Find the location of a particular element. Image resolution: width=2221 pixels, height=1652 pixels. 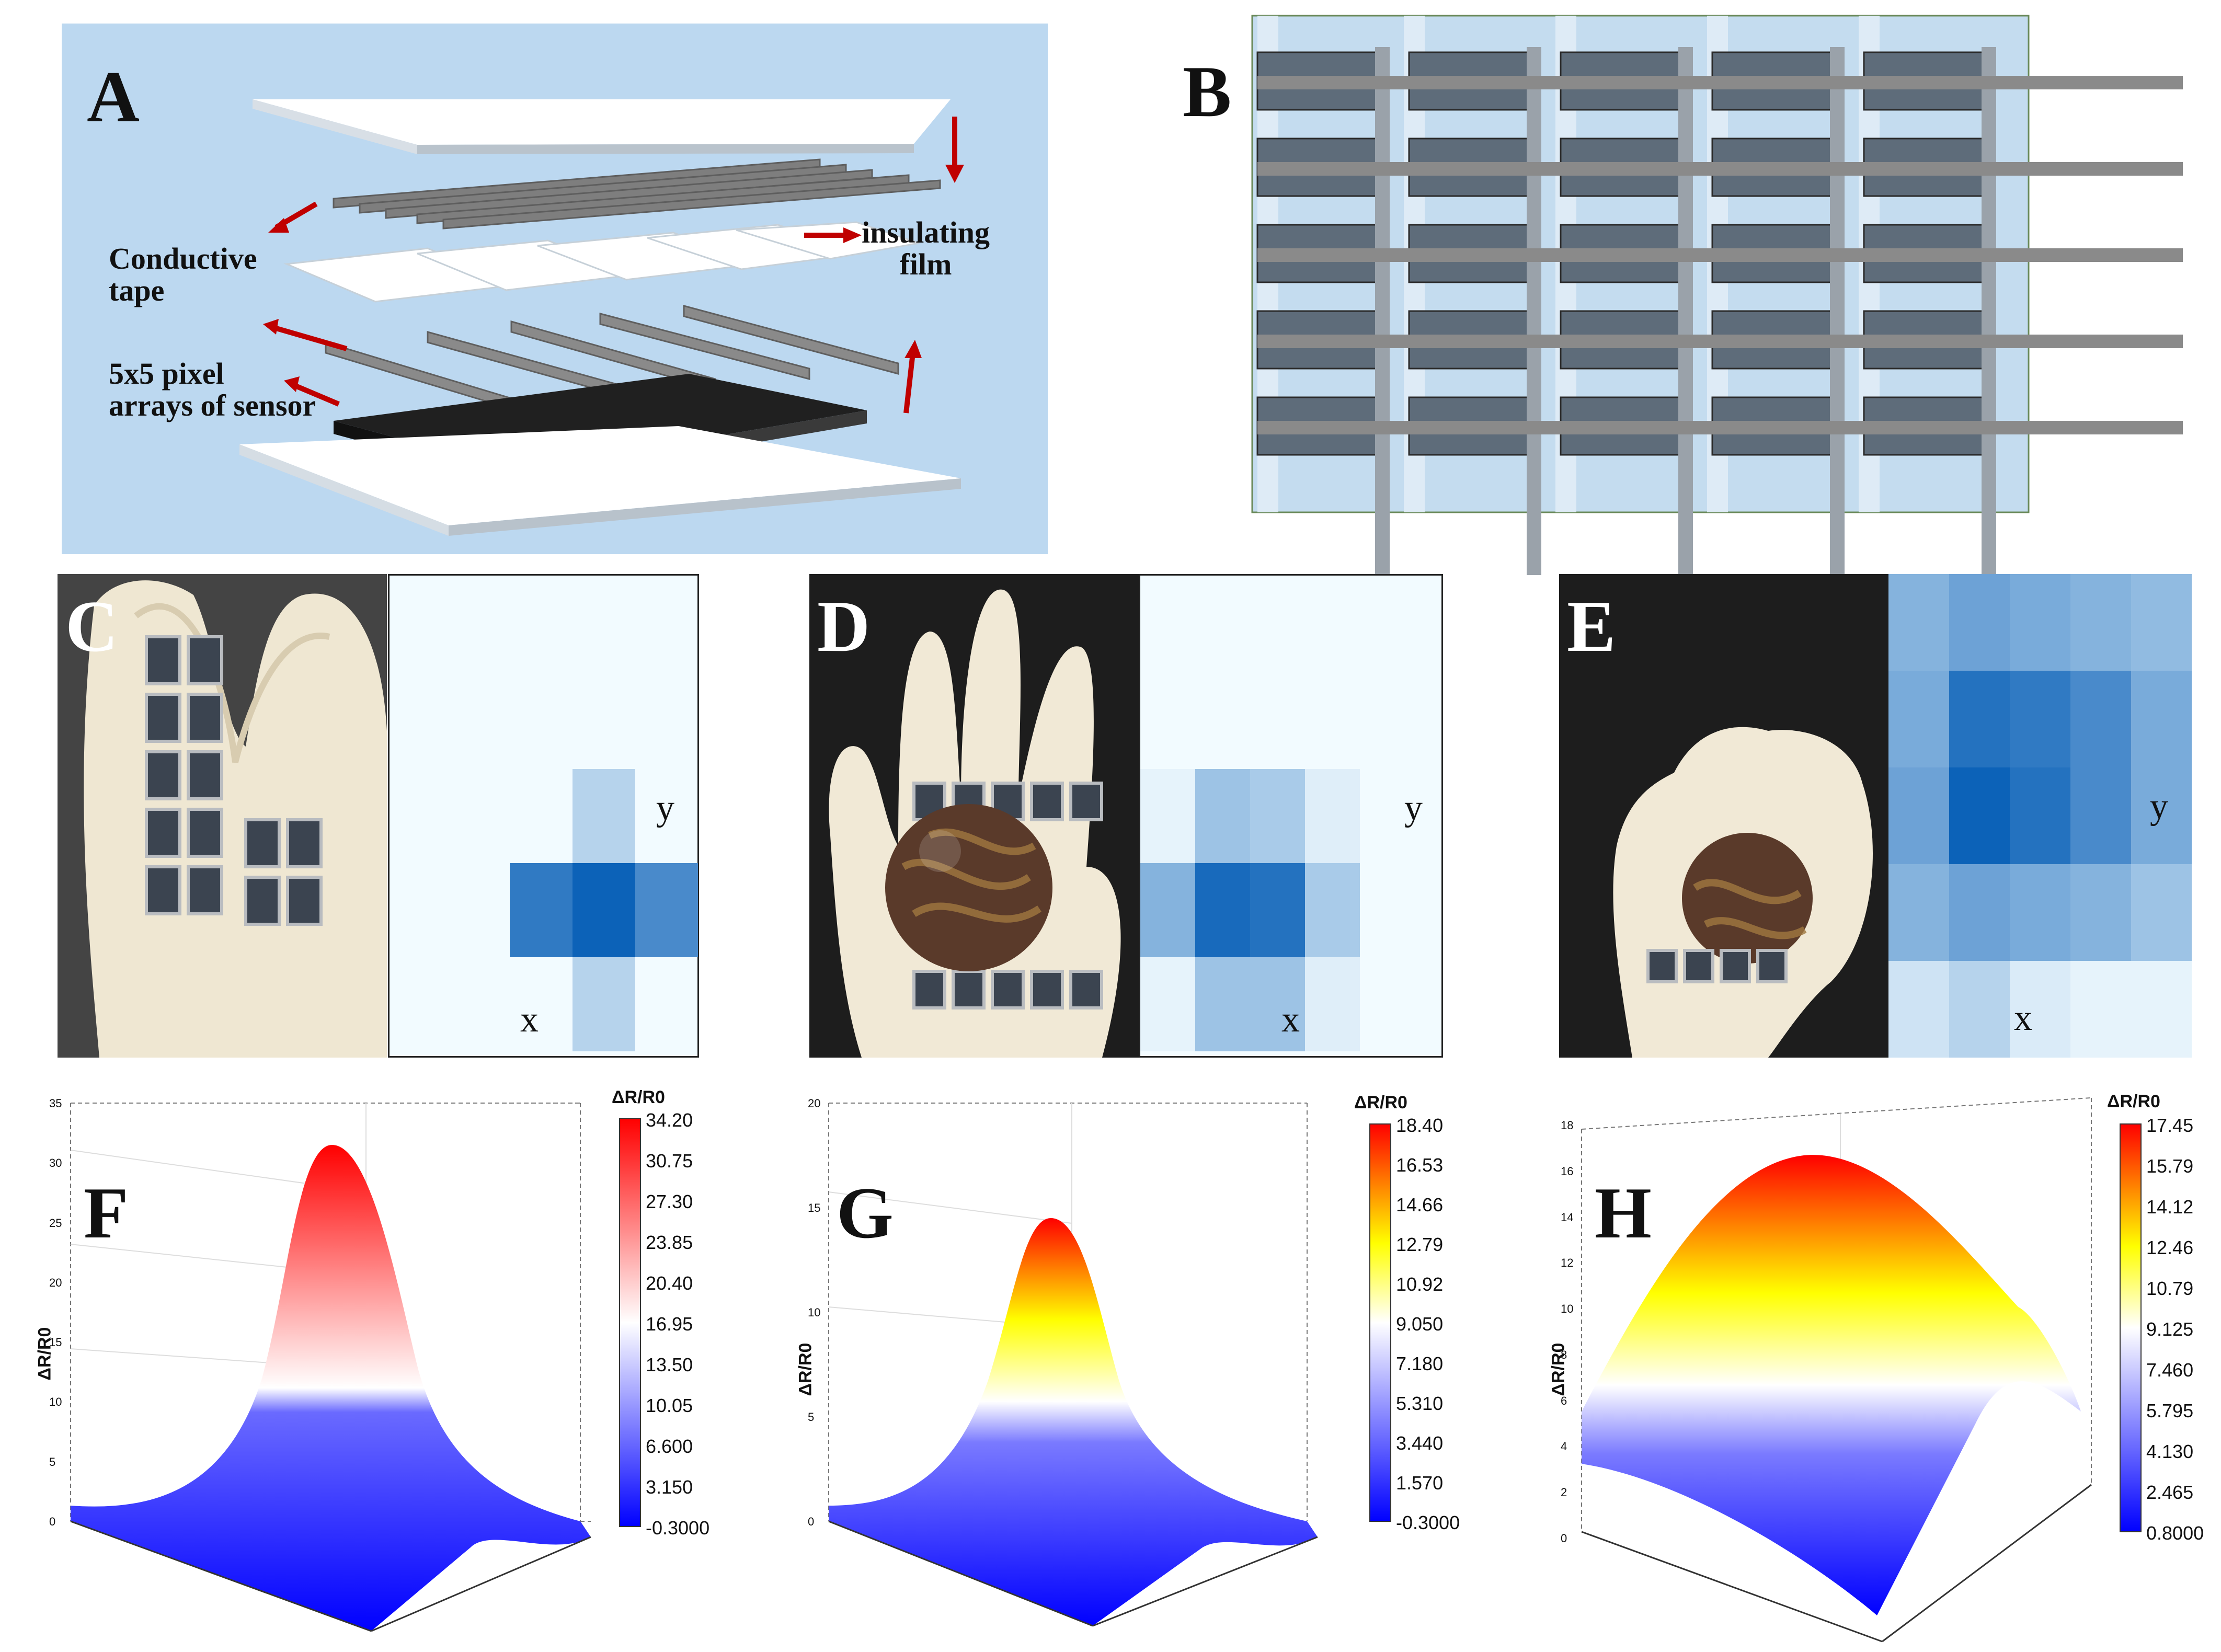

colorbar-h is located at coordinates (2131, 1327).